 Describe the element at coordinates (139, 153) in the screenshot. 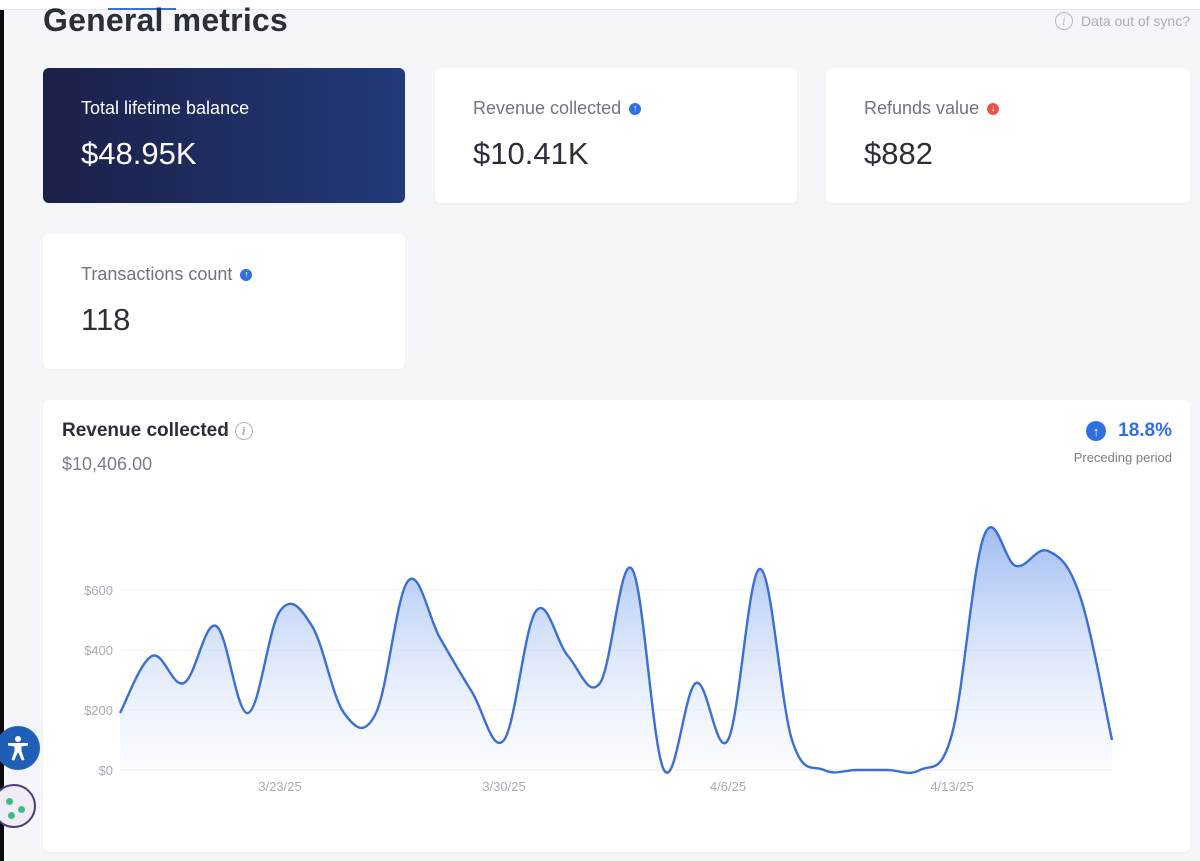

I see `metric-value: $48.95K` at that location.